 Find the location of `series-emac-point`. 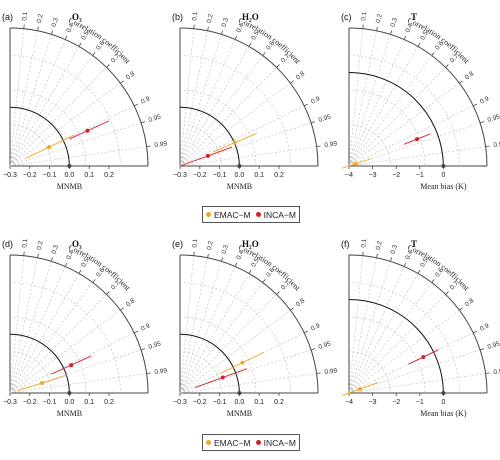

series-emac-point is located at coordinates (242, 362).